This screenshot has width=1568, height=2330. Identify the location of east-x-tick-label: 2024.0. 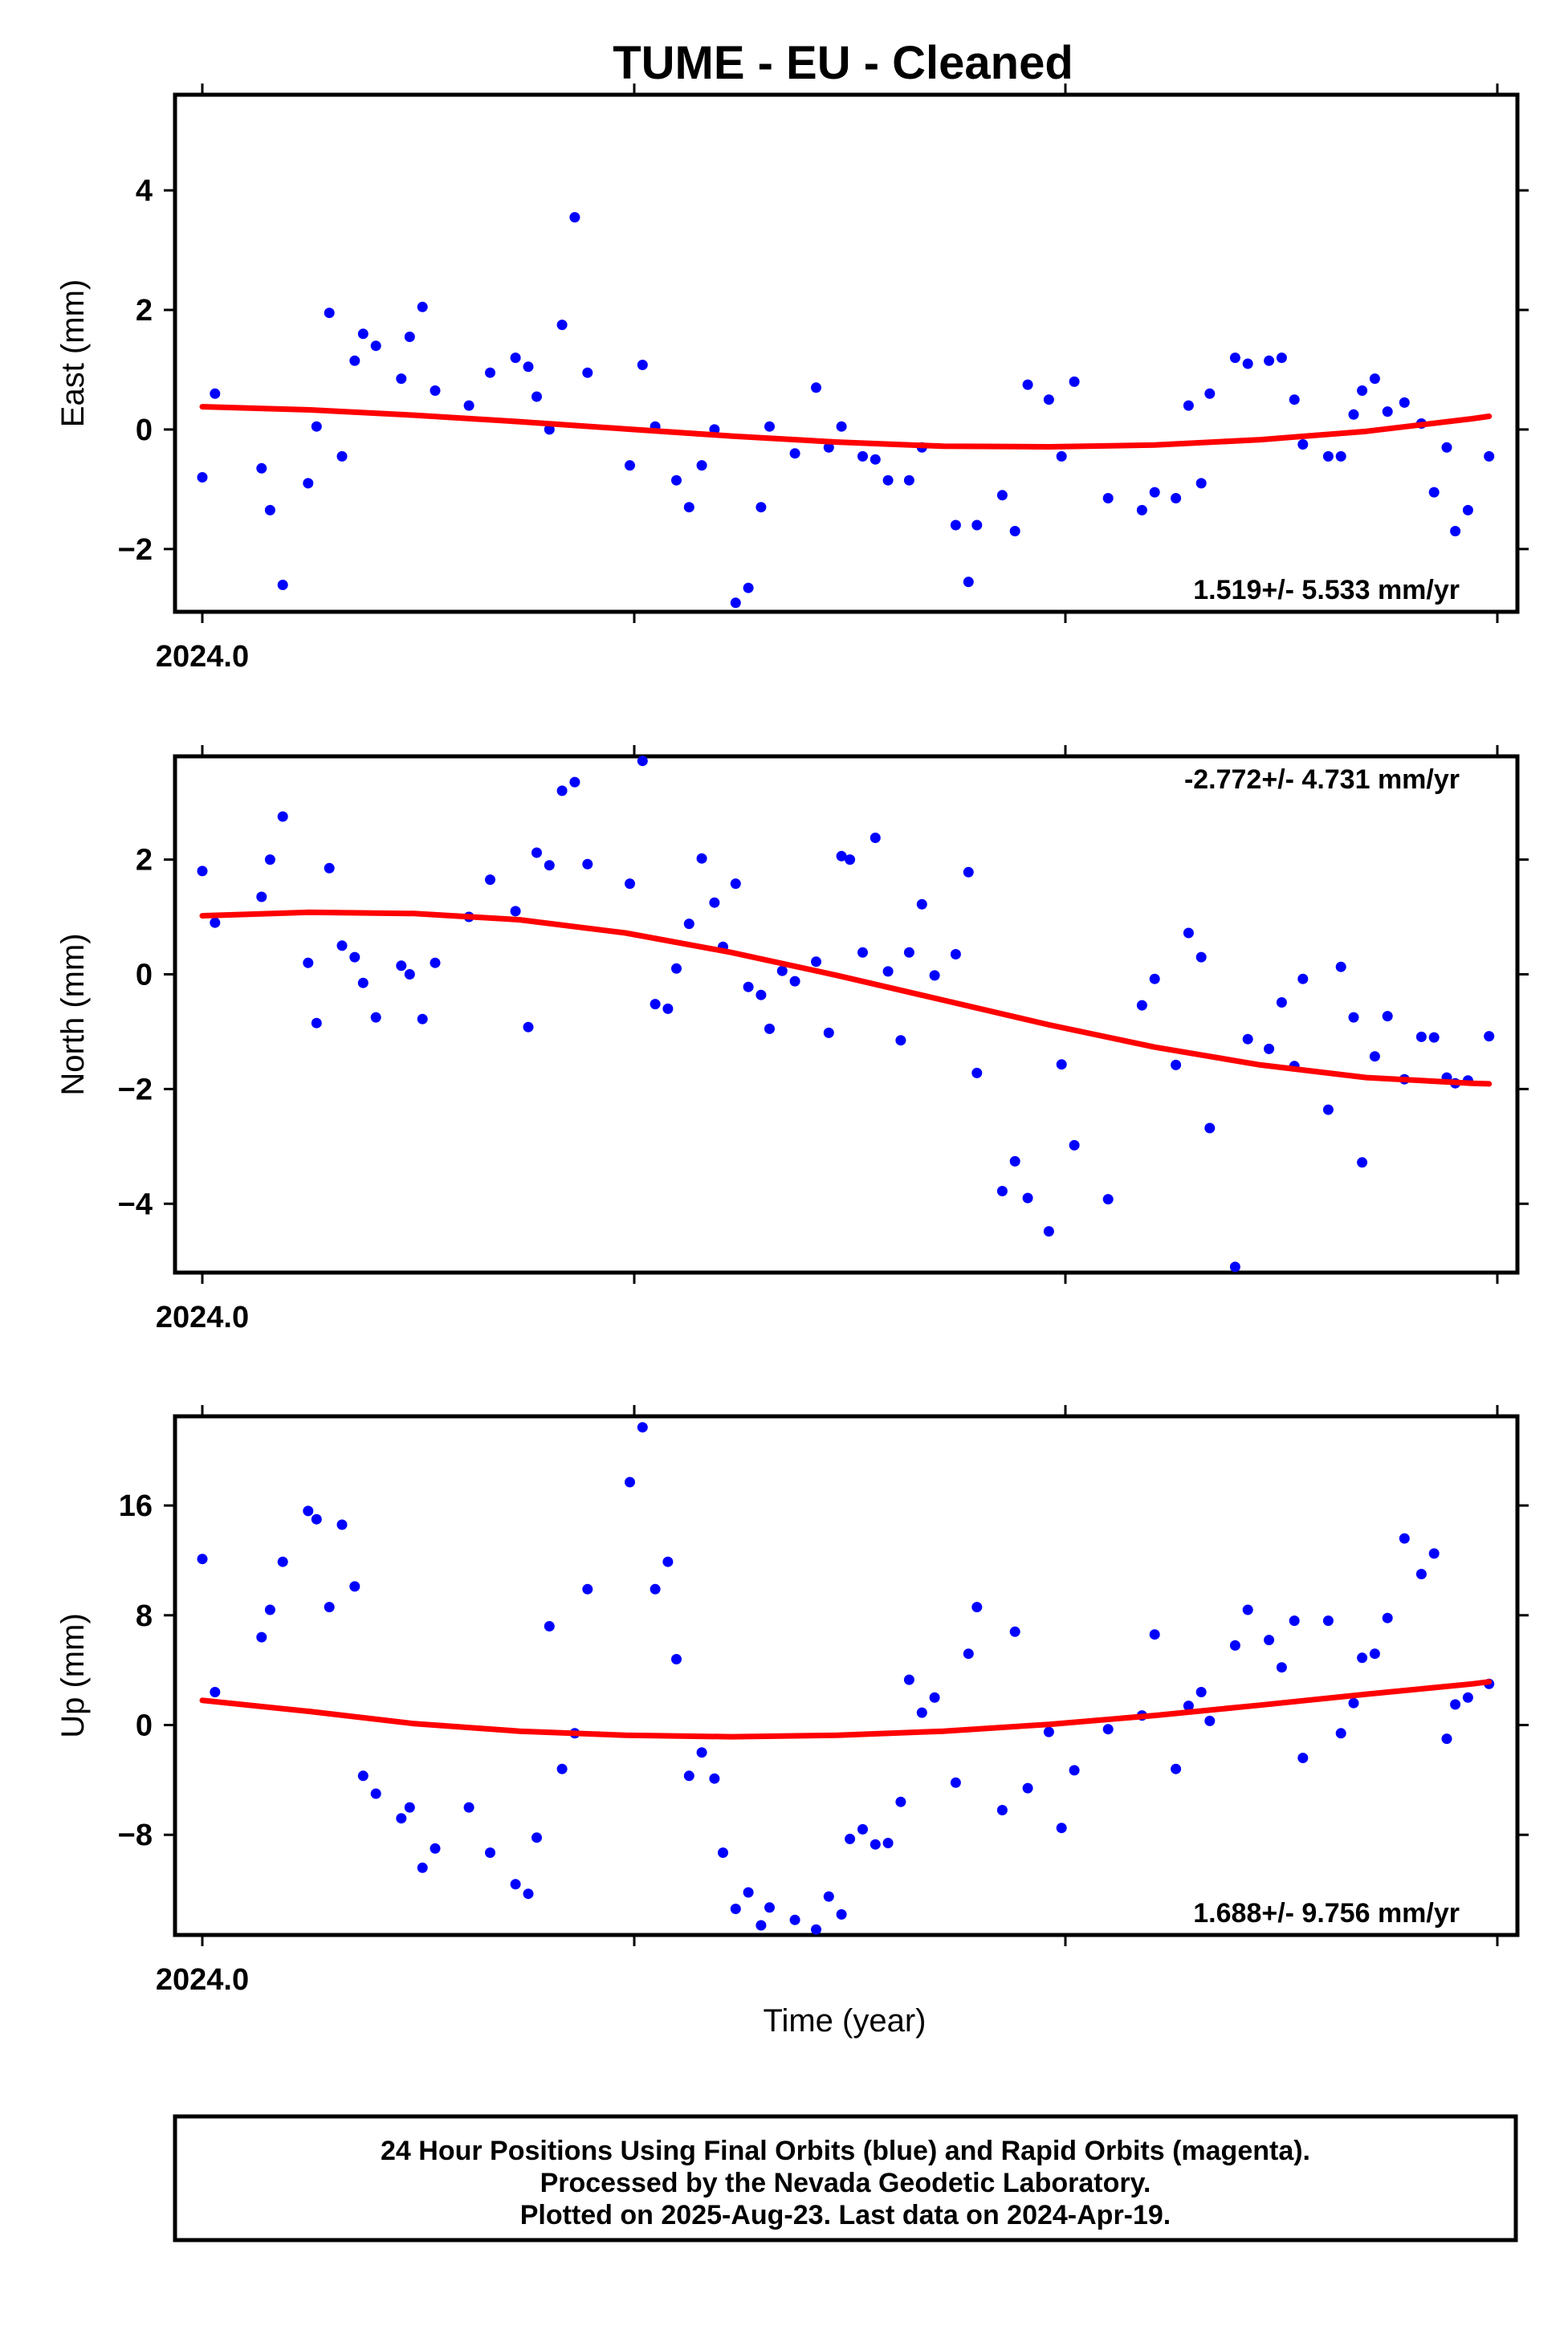
(202, 657).